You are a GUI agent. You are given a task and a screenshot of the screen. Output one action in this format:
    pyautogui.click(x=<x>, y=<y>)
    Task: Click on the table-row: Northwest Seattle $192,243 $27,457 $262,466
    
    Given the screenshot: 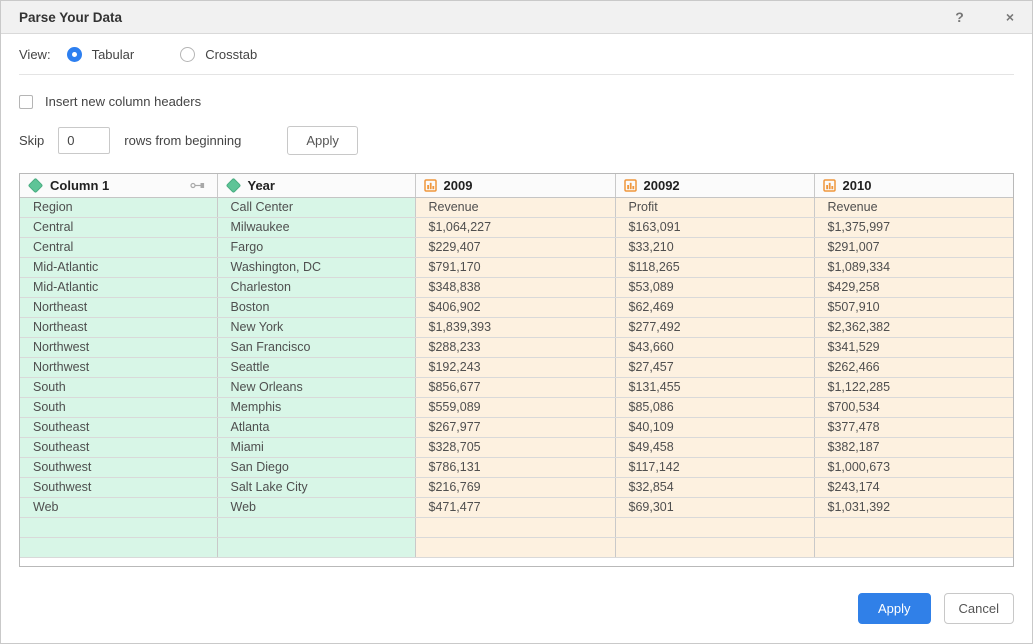 What is the action you would take?
    pyautogui.click(x=516, y=367)
    